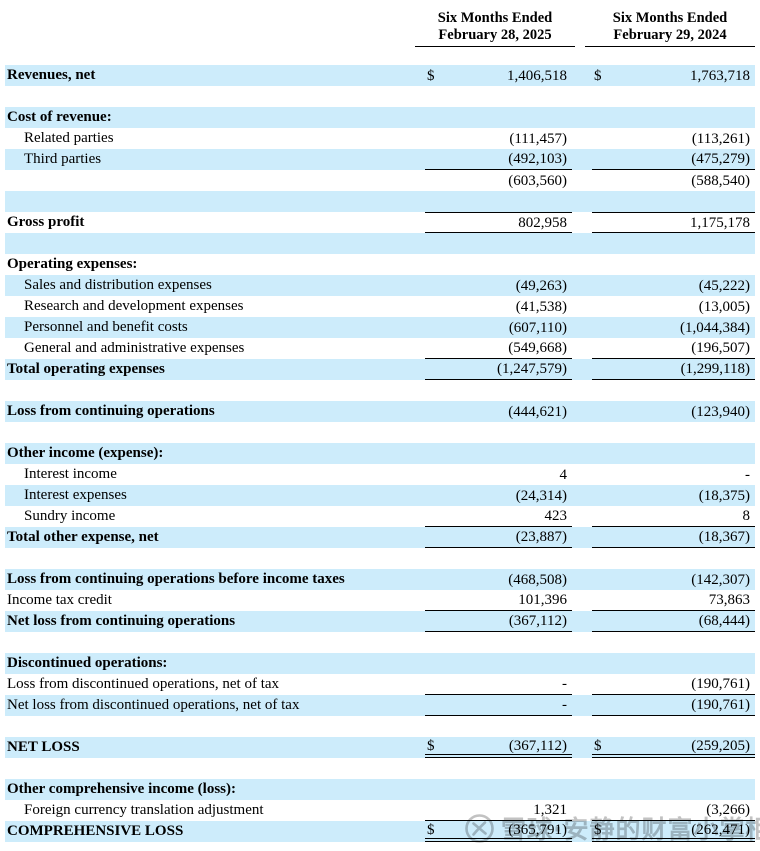 The image size is (760, 851). What do you see at coordinates (724, 537) in the screenshot?
I see `col2-value: (18,367)` at bounding box center [724, 537].